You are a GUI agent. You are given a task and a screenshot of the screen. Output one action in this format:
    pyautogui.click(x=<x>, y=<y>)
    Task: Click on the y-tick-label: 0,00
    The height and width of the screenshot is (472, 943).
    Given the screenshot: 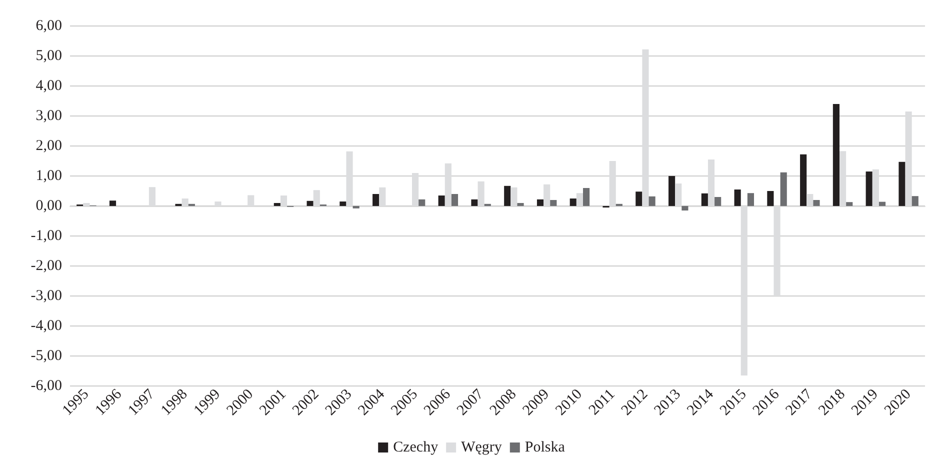 What is the action you would take?
    pyautogui.click(x=49, y=206)
    